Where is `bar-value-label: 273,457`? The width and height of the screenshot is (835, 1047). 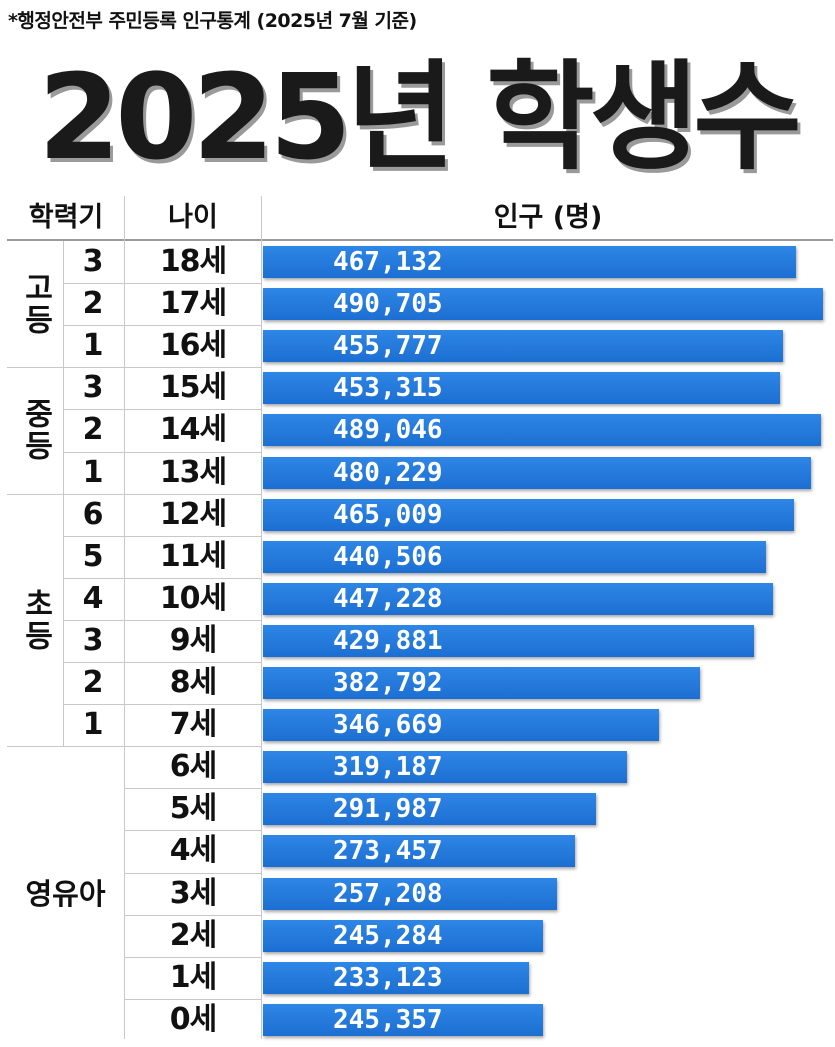 bar-value-label: 273,457 is located at coordinates (388, 851).